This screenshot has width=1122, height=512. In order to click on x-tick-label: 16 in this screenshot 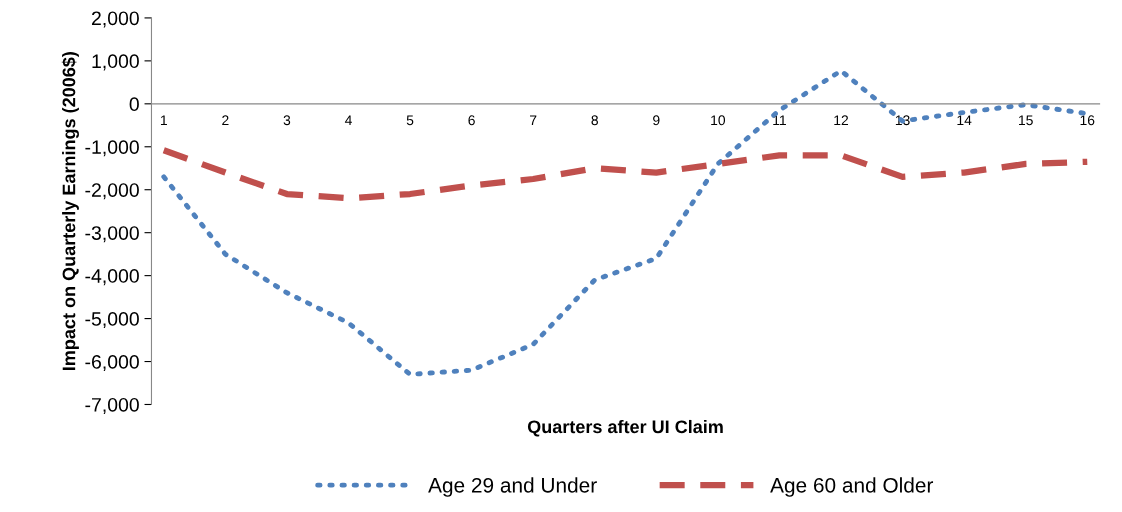, I will do `click(1087, 120)`.